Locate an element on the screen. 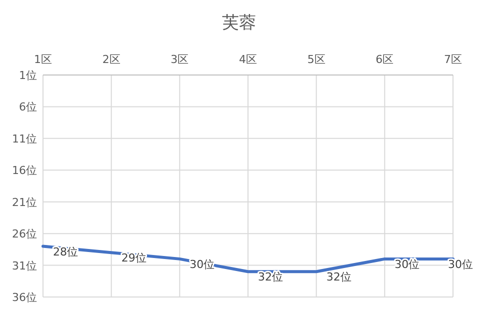 This screenshot has height=320, width=478. y-tick-label: 11位 is located at coordinates (24, 139).